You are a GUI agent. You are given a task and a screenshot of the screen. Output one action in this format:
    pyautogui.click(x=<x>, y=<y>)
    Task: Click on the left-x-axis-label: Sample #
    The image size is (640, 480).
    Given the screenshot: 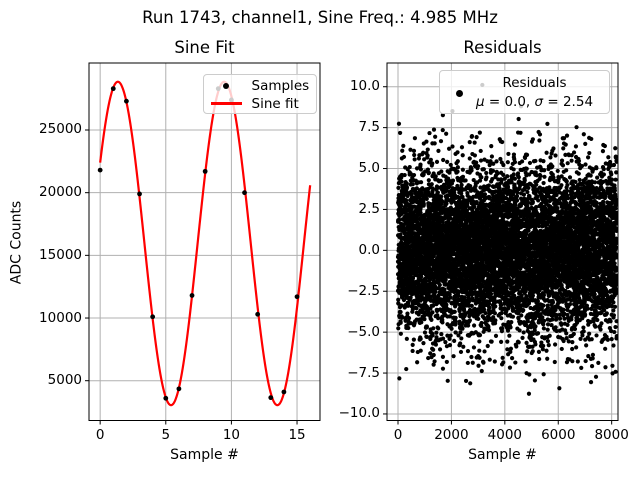 What is the action you would take?
    pyautogui.click(x=204, y=455)
    